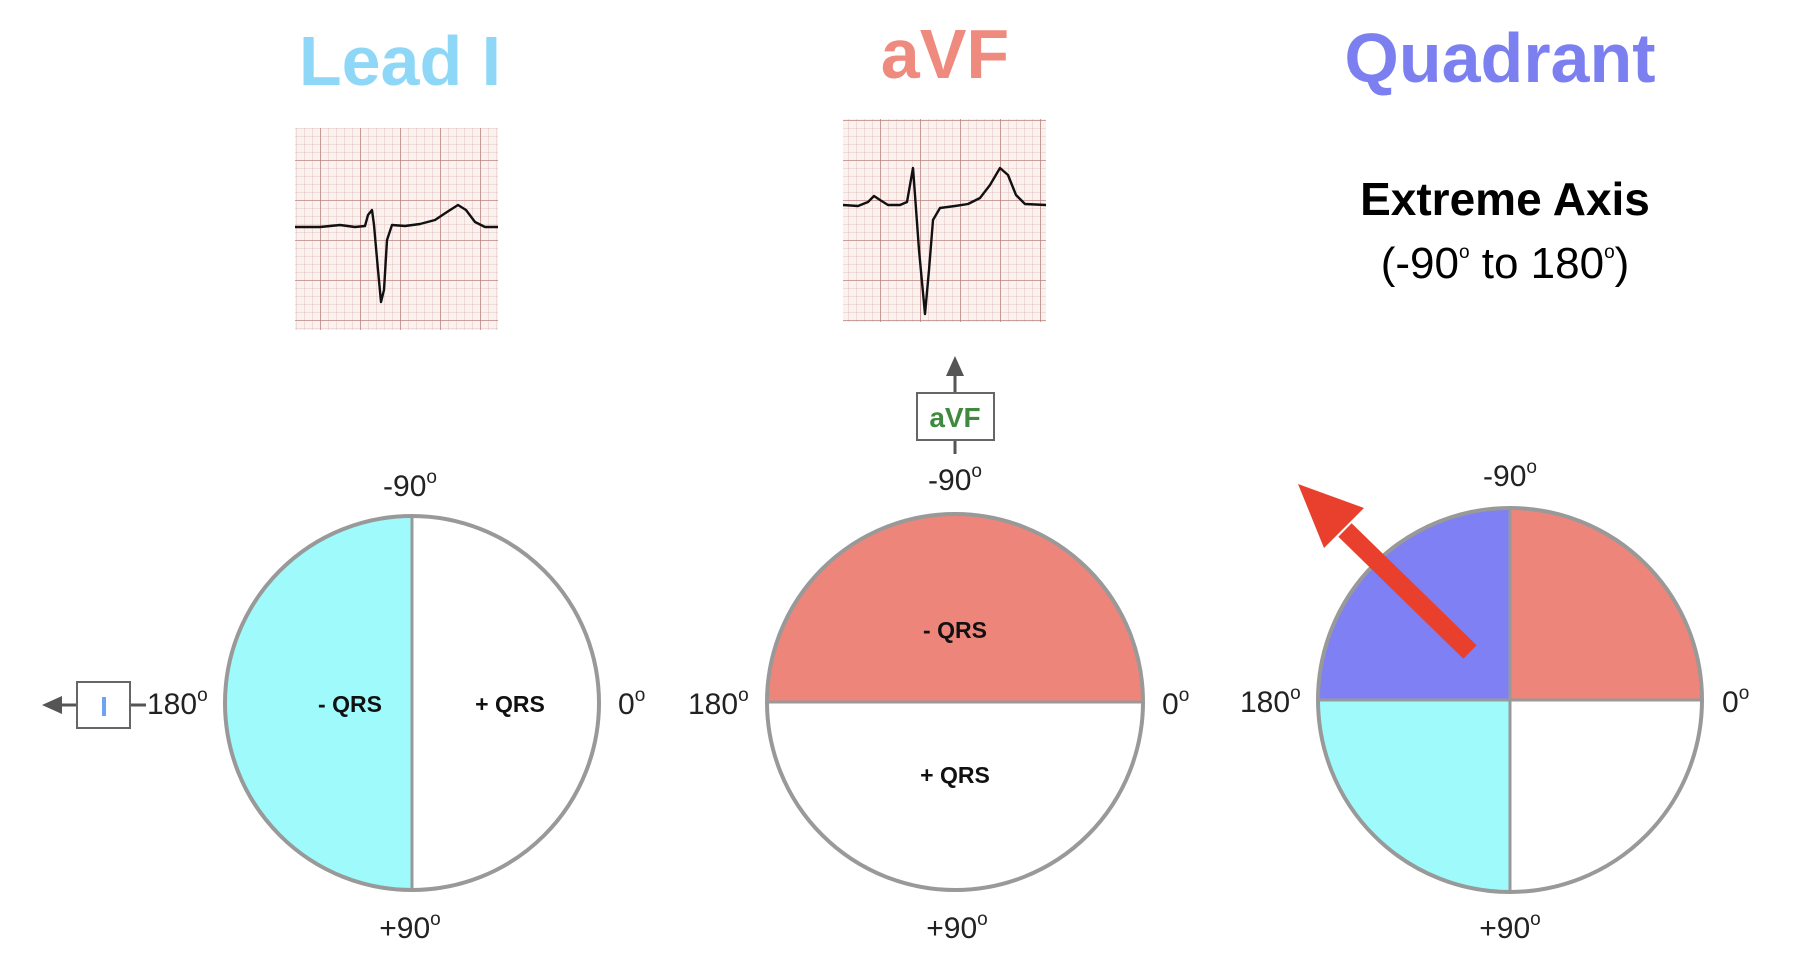 This screenshot has width=1820, height=964. I want to click on avf-pos-qrs: + QRS, so click(955, 775).